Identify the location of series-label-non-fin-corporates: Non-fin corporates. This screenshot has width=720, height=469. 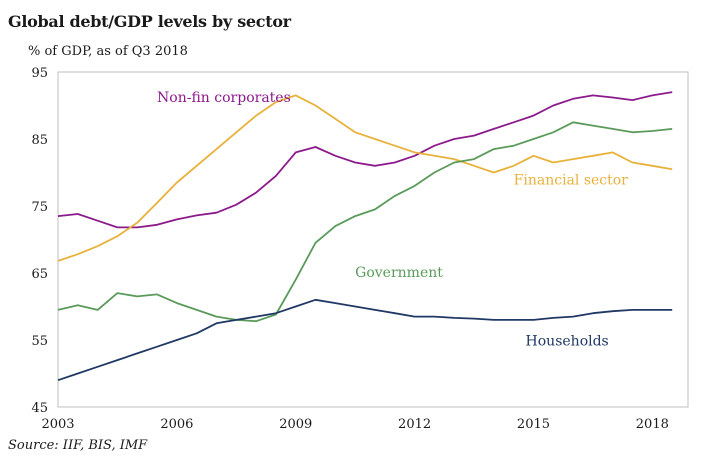
(224, 98).